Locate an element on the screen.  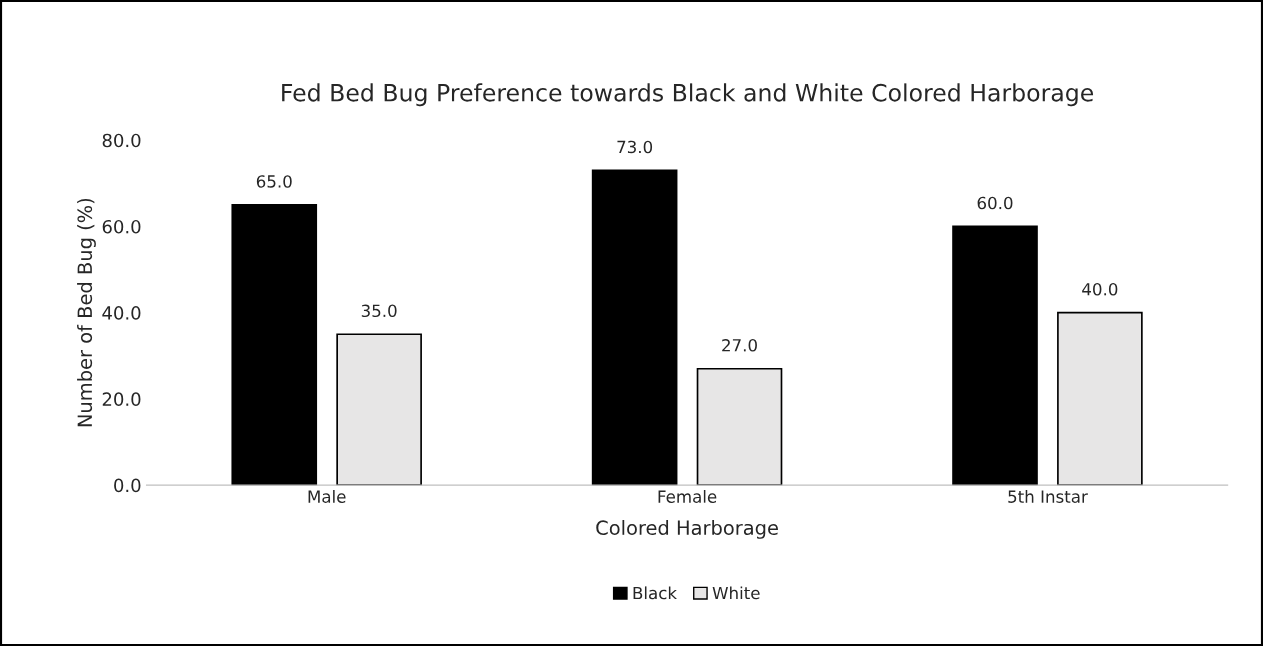
y-tick-label: 0.0 is located at coordinates (127, 485).